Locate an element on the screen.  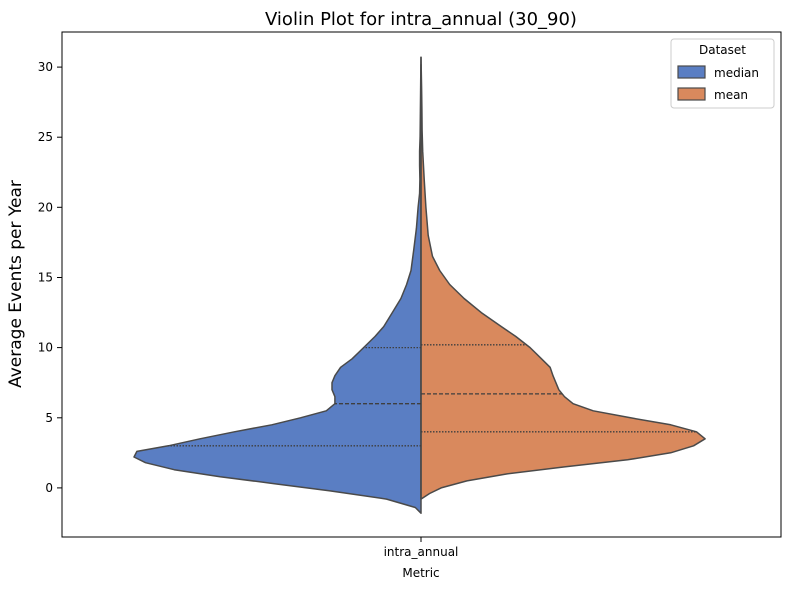
y-tick-label: 30 is located at coordinates (45, 67).